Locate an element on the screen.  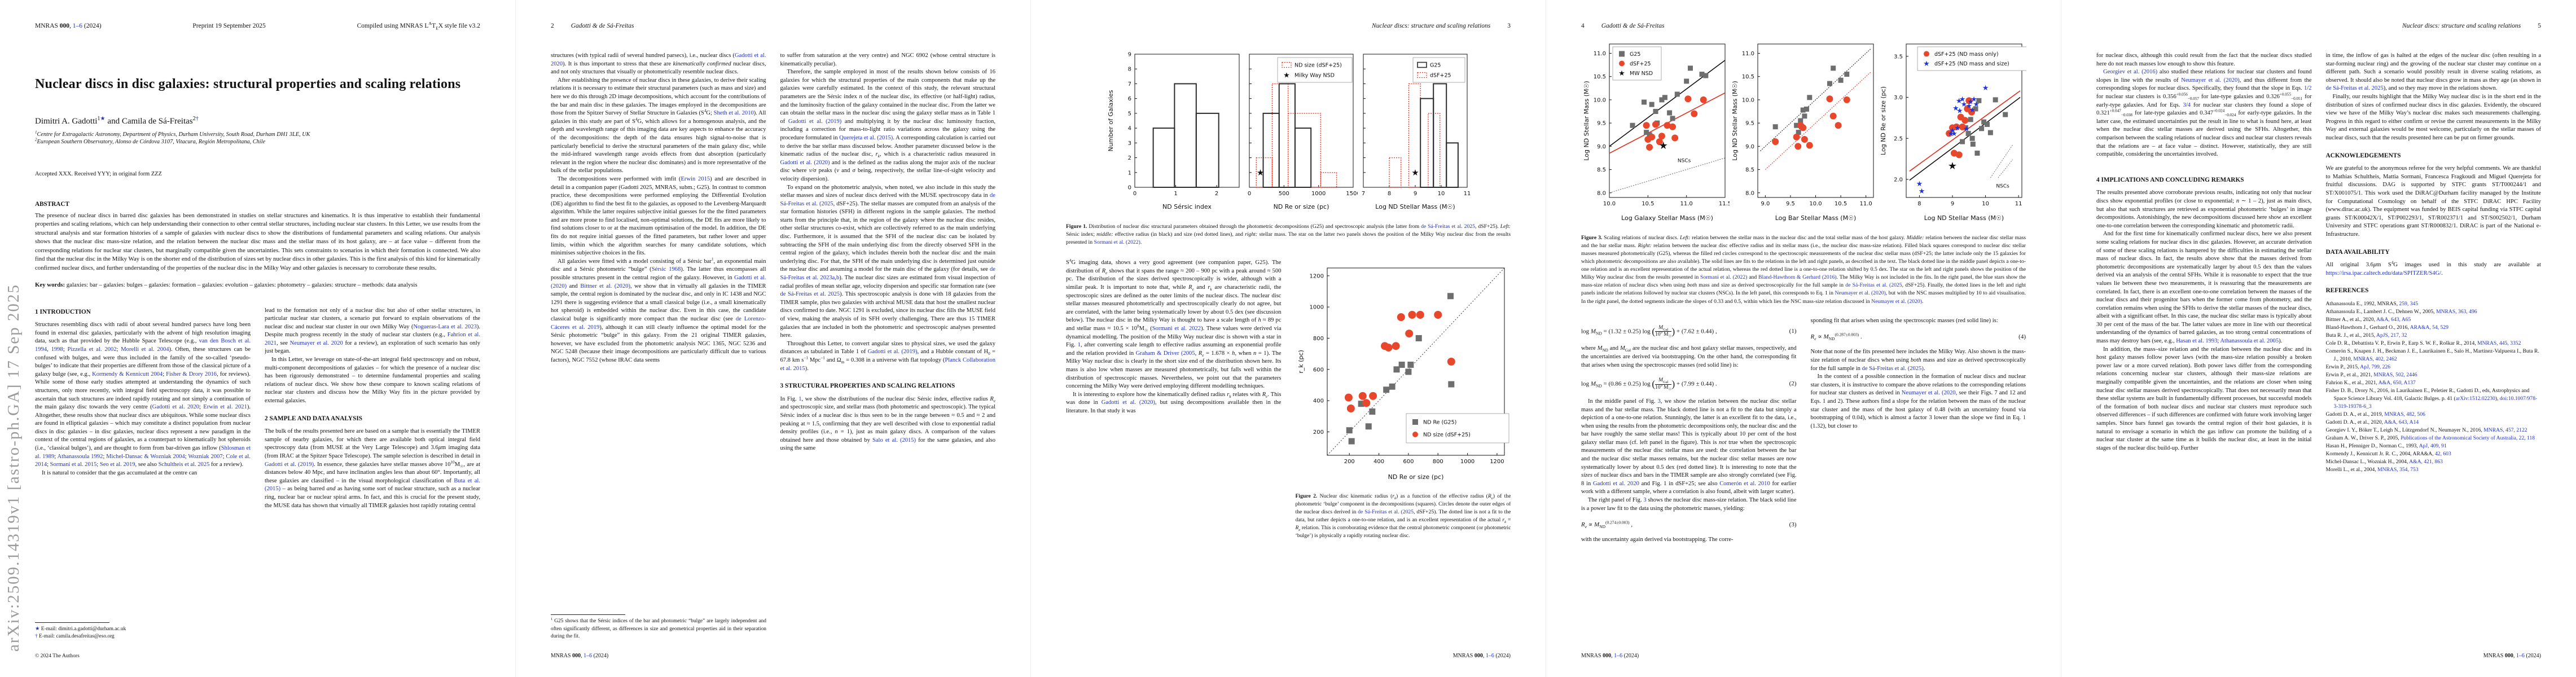
svg-text: G25 is located at coordinates (1435, 66).